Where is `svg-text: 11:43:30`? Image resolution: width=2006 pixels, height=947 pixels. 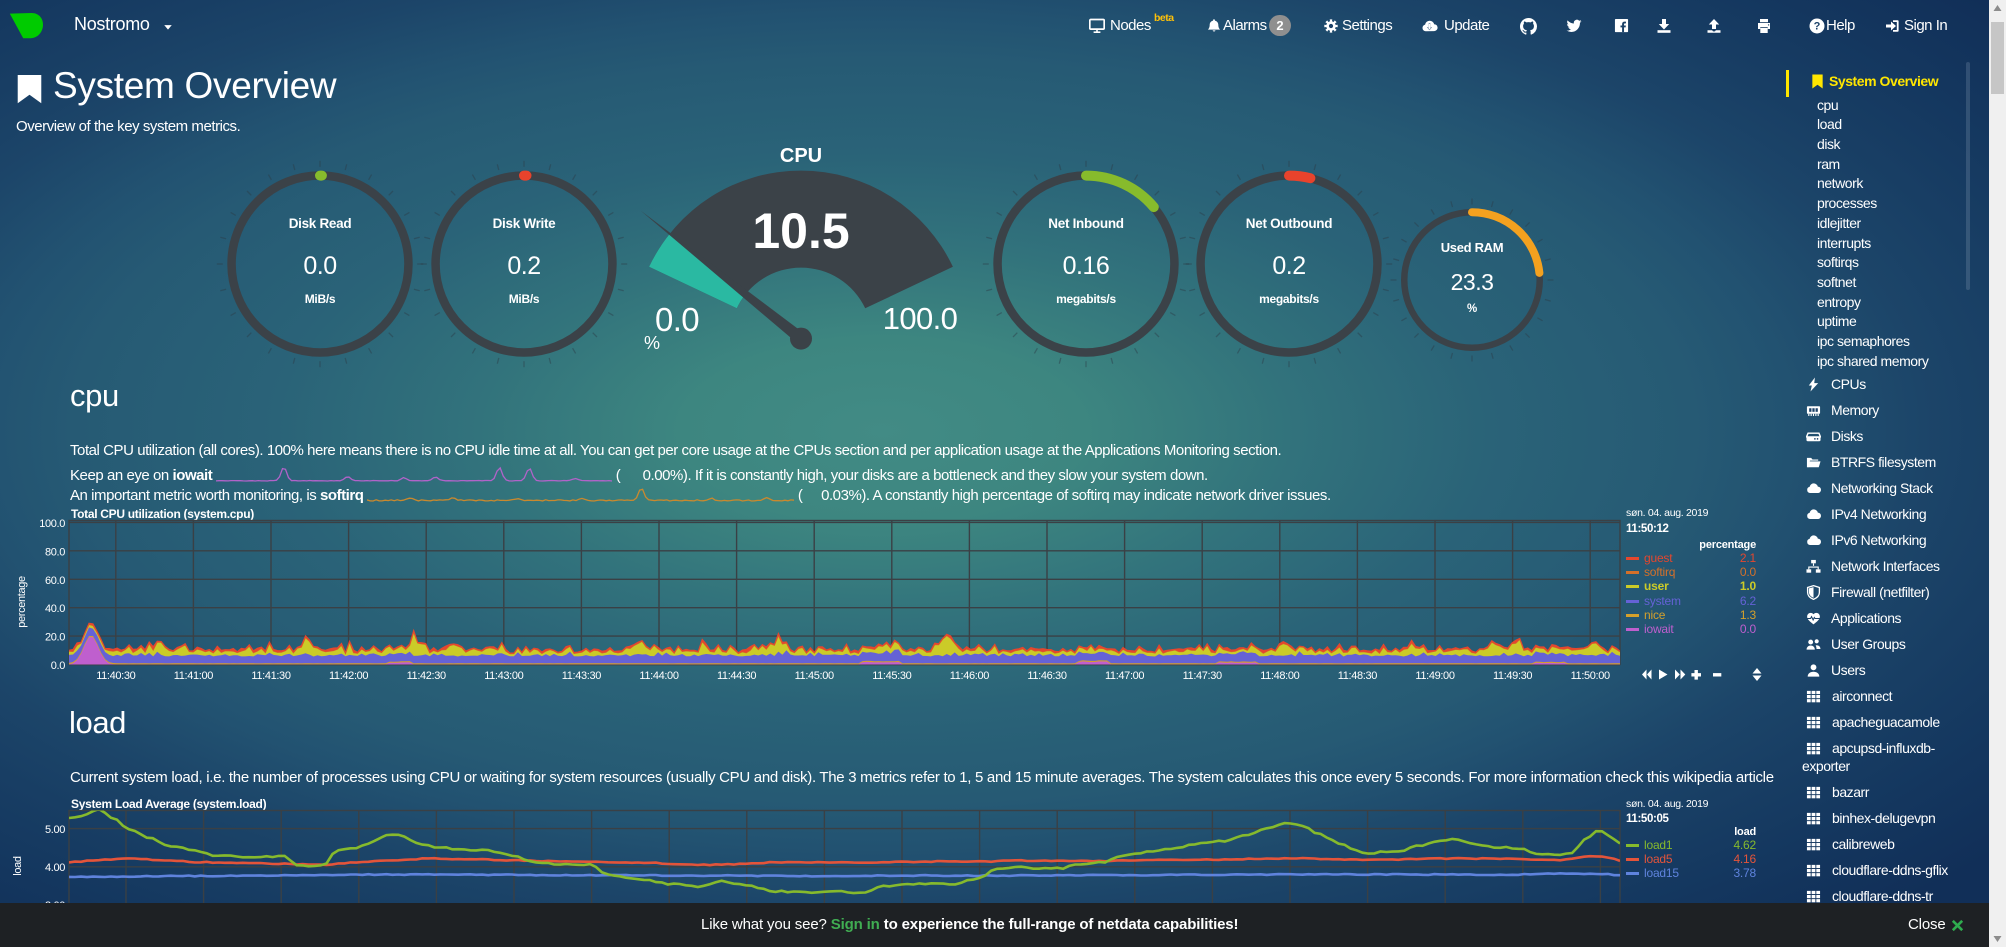 svg-text: 11:43:30 is located at coordinates (581, 676).